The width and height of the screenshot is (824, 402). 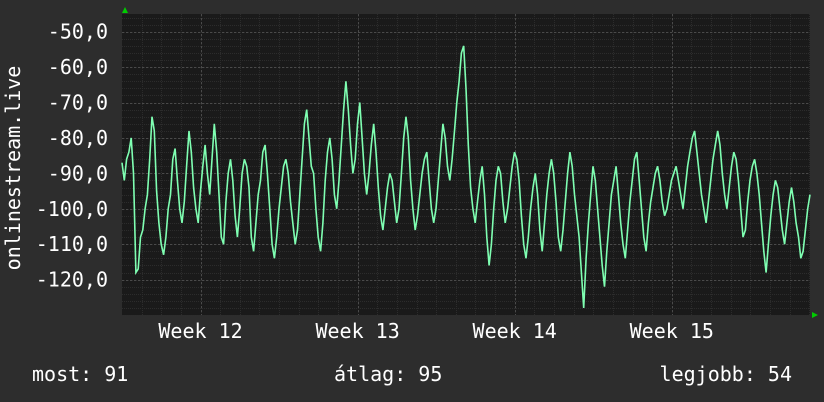 What do you see at coordinates (815, 315) in the screenshot?
I see `x-axis-arrow` at bounding box center [815, 315].